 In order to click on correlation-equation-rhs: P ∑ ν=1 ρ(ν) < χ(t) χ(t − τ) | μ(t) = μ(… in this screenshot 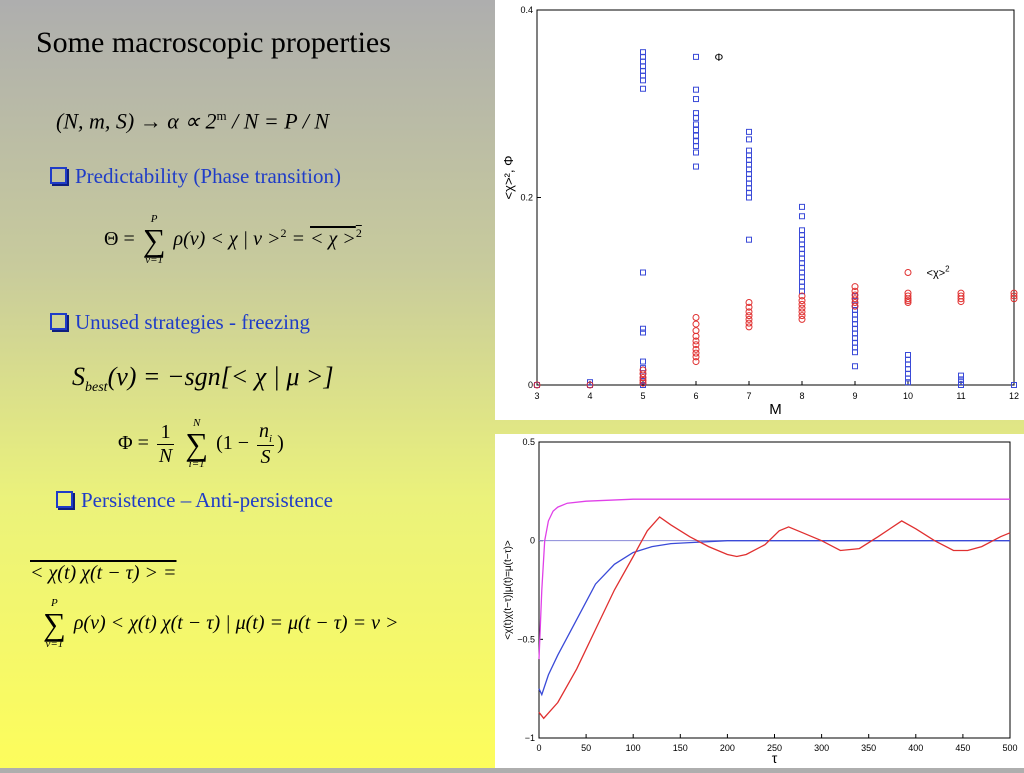, I will do `click(221, 624)`.